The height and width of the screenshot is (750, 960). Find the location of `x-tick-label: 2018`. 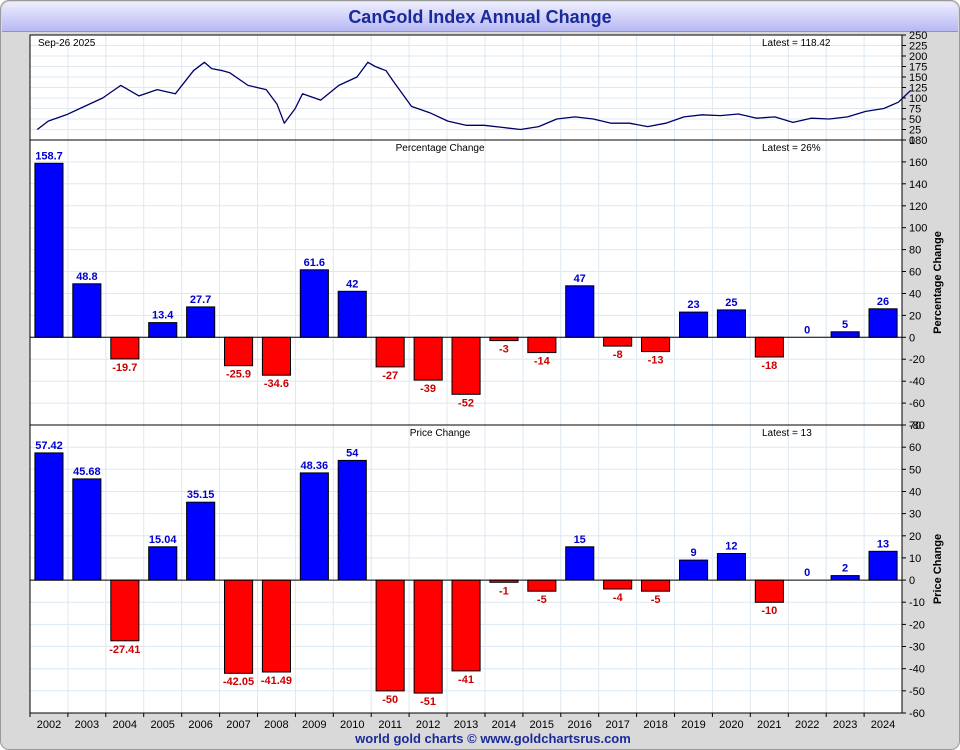

x-tick-label: 2018 is located at coordinates (655, 725).